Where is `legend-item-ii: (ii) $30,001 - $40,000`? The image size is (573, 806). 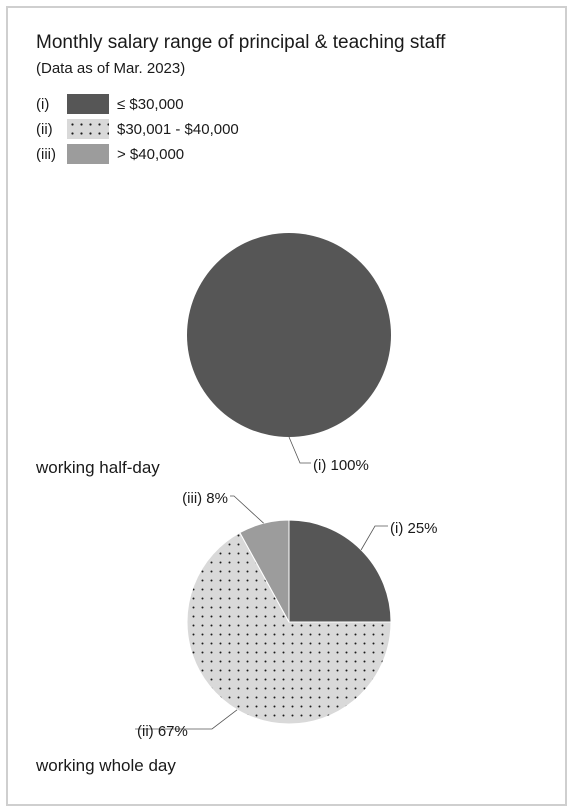 legend-item-ii: (ii) $30,001 - $40,000 is located at coordinates (196, 131).